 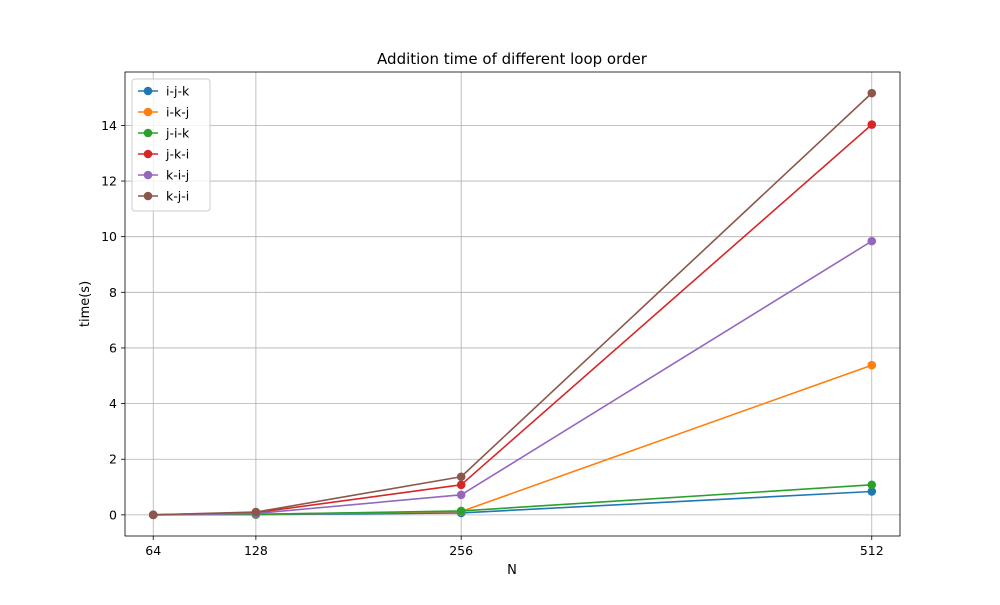 I want to click on y-tick-label: 0, so click(x=113, y=514).